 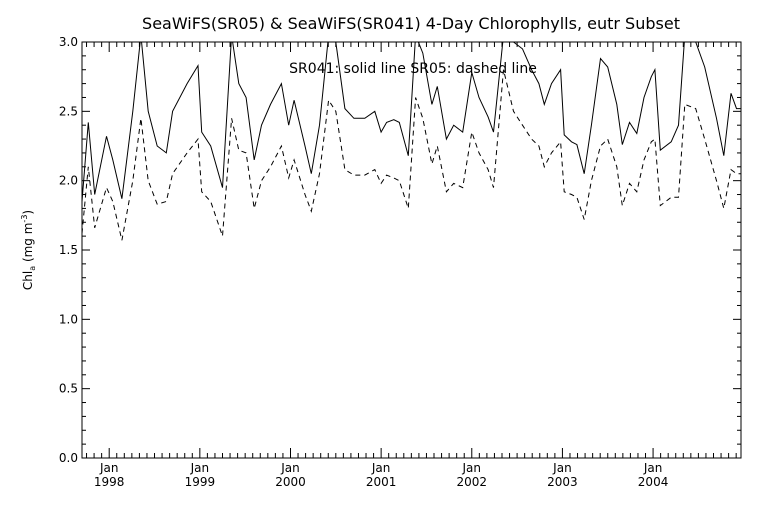 I want to click on y-axis-label-sup: -3, so click(x=24, y=219).